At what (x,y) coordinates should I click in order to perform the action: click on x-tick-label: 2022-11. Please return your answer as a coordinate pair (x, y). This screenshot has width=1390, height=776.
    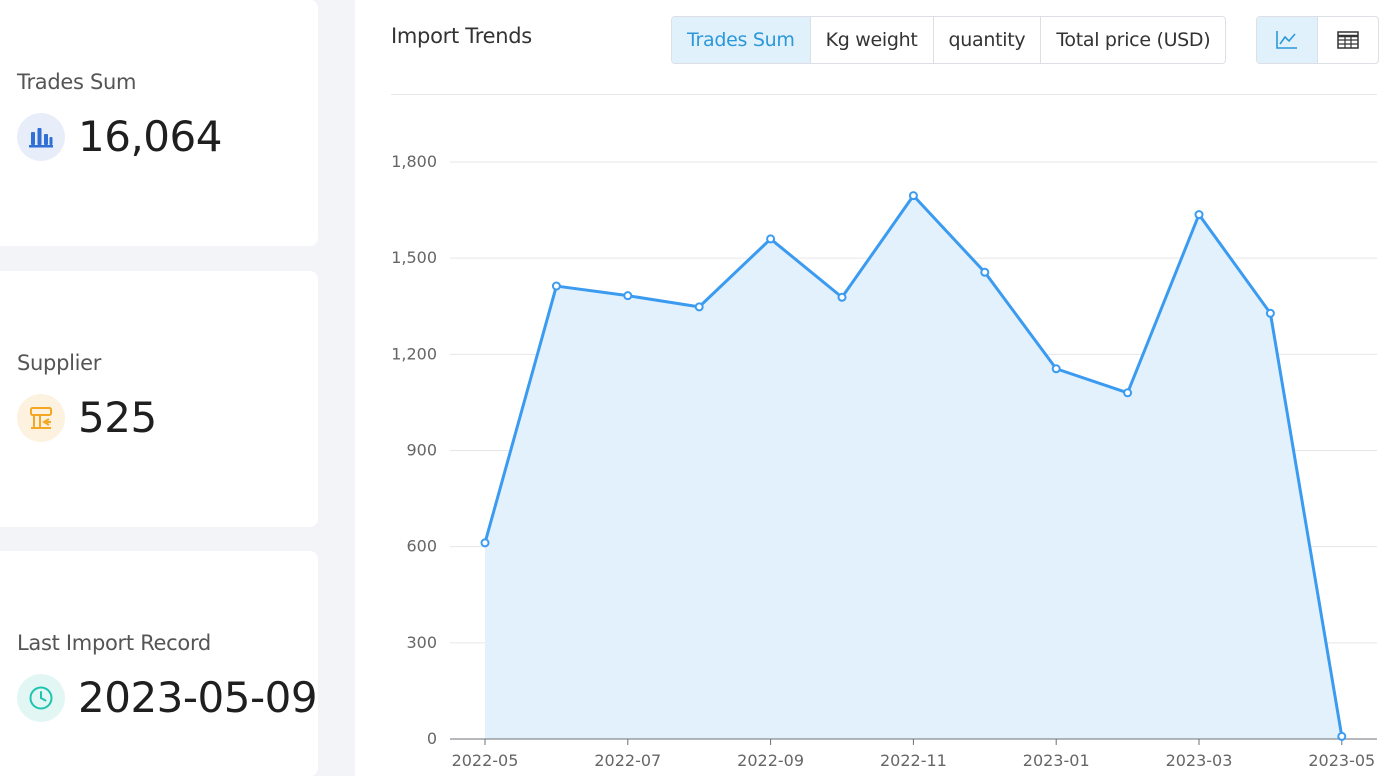
    Looking at the image, I should click on (913, 760).